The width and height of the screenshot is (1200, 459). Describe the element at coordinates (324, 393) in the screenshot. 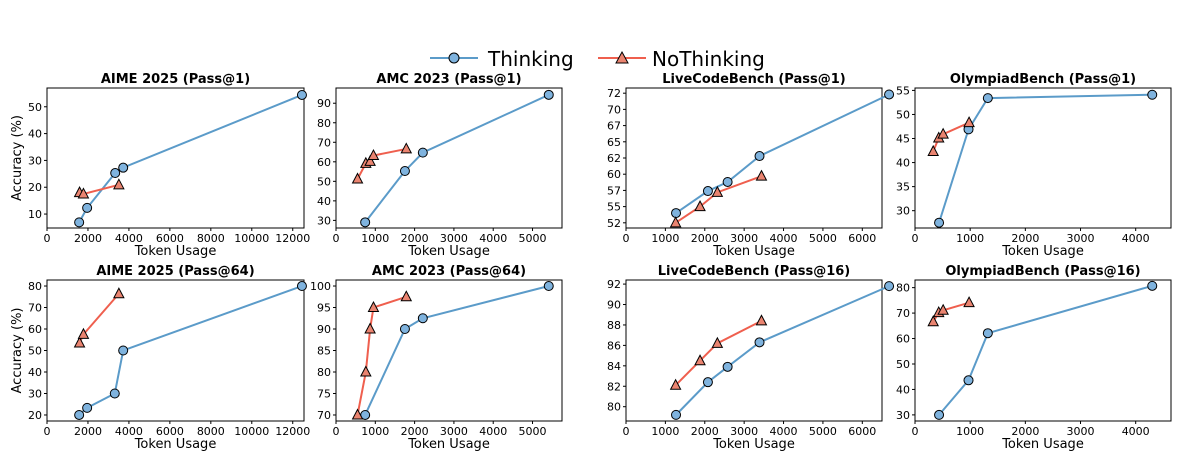

I see `y-tick-label: 75` at that location.